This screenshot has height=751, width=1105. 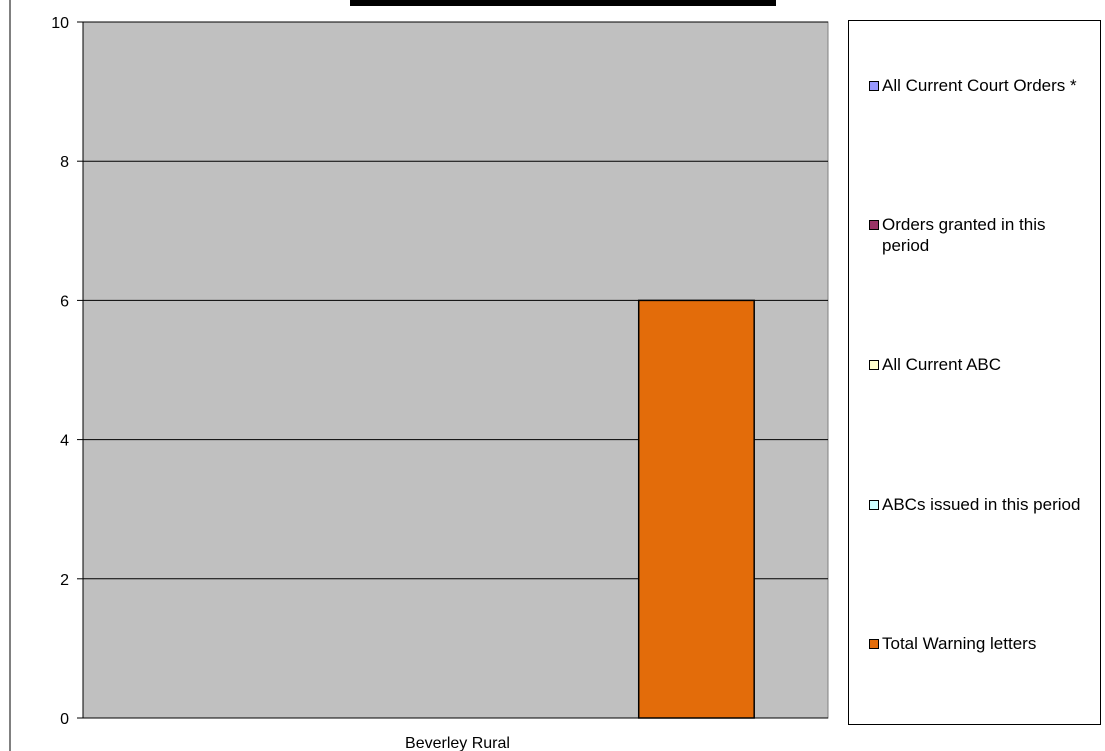 I want to click on legend-label: Orders granted in this period, so click(x=964, y=235).